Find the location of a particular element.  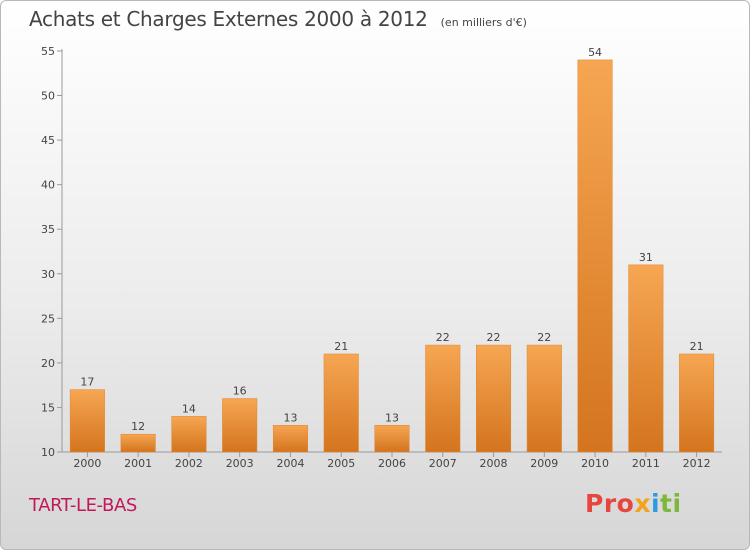

x-tick-label: 2010 is located at coordinates (595, 463).